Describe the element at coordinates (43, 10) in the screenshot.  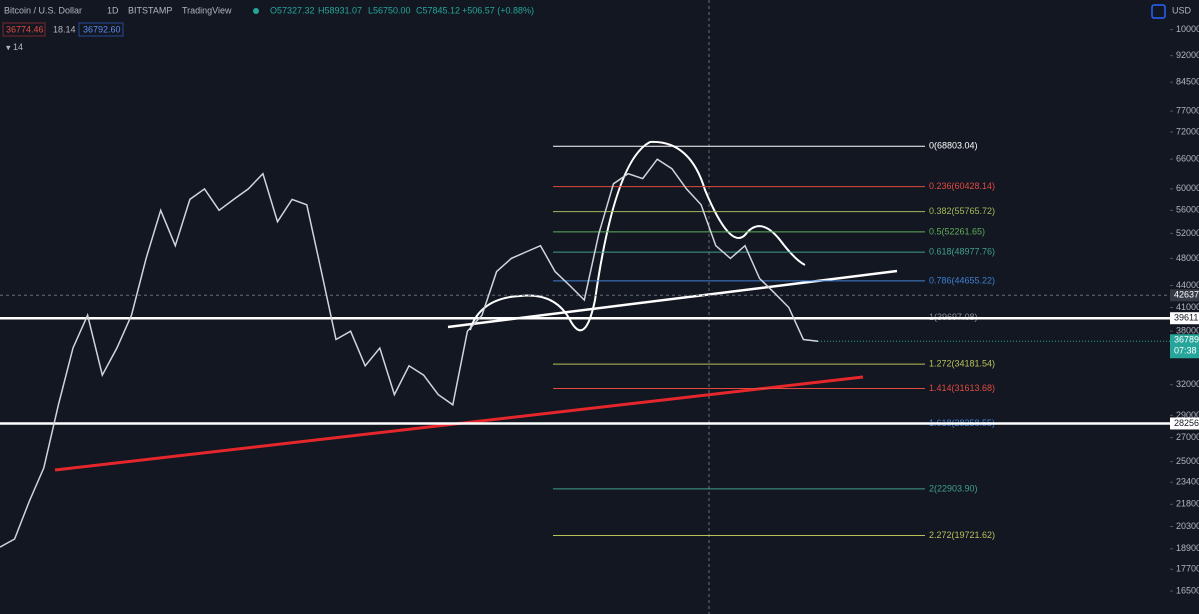
I see `symbol: Bitcoin / U.S. Dollar` at that location.